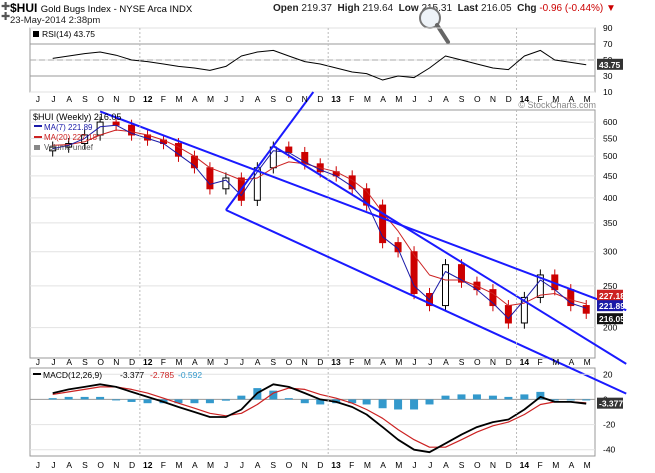 The image size is (655, 473). I want to click on ma20-legend-swatch, so click(38, 137).